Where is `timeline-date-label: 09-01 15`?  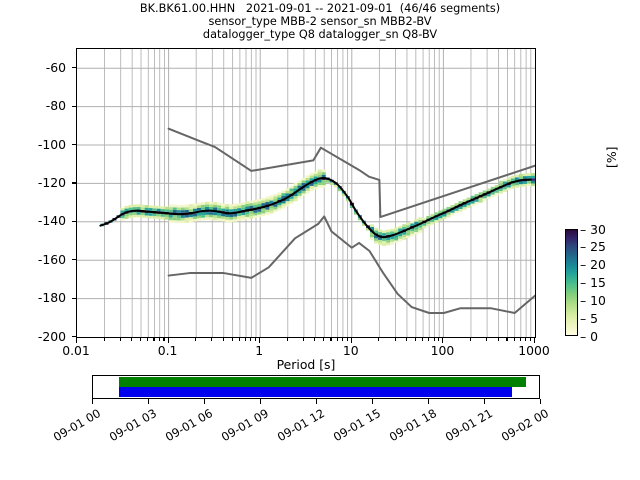
timeline-date-label: 09-01 15 is located at coordinates (356, 425).